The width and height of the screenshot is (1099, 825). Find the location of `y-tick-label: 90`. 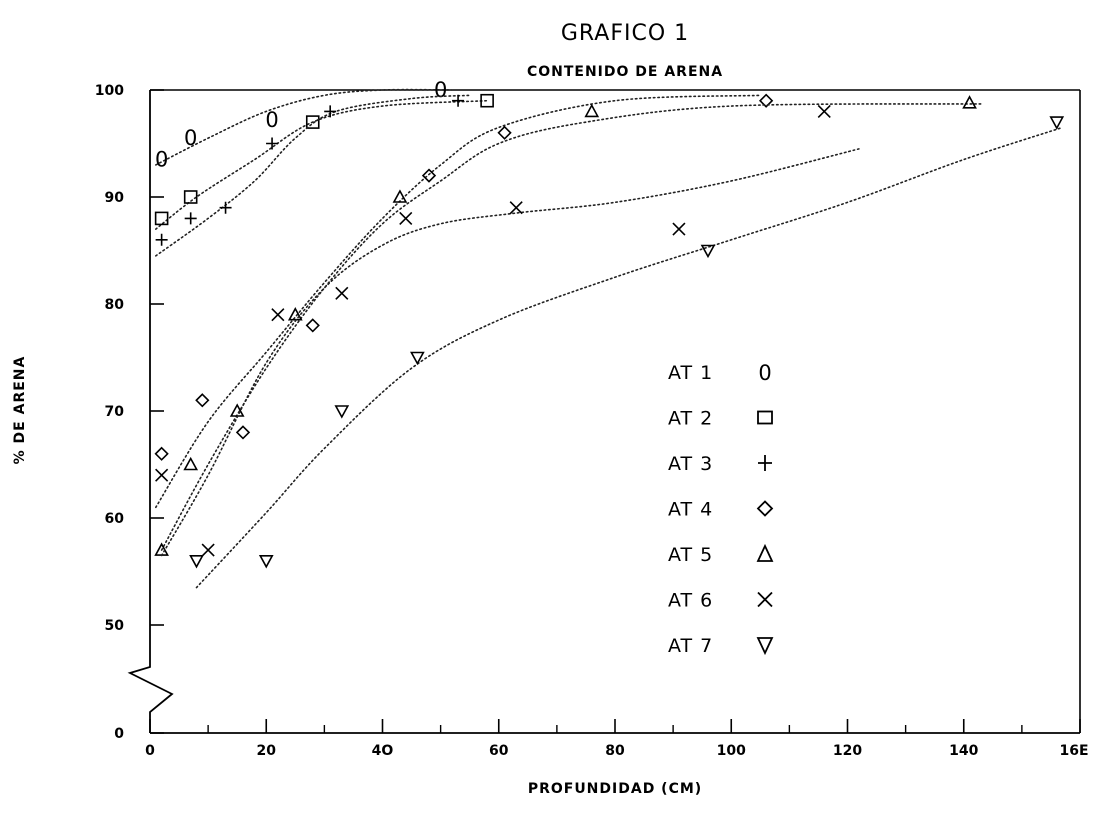

y-tick-label: 90 is located at coordinates (115, 198).